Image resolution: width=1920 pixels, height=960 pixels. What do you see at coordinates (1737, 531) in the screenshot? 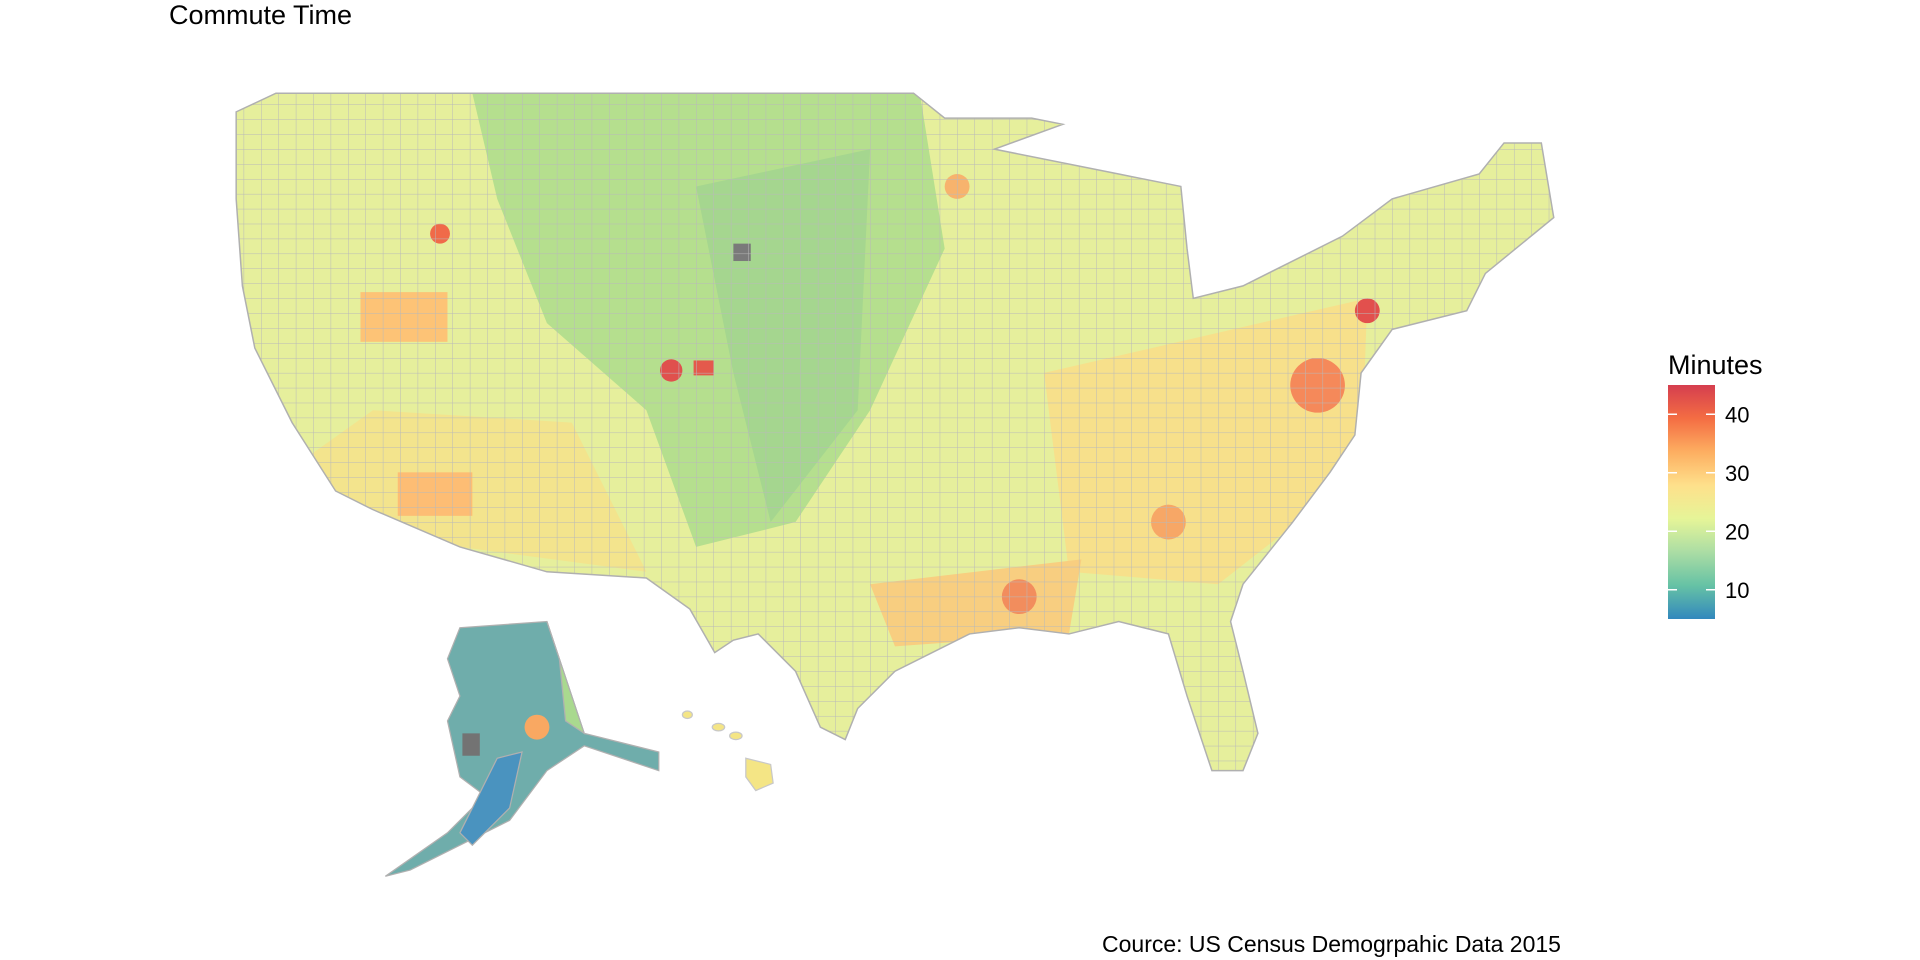
I see `legend-tick-label: 20` at bounding box center [1737, 531].